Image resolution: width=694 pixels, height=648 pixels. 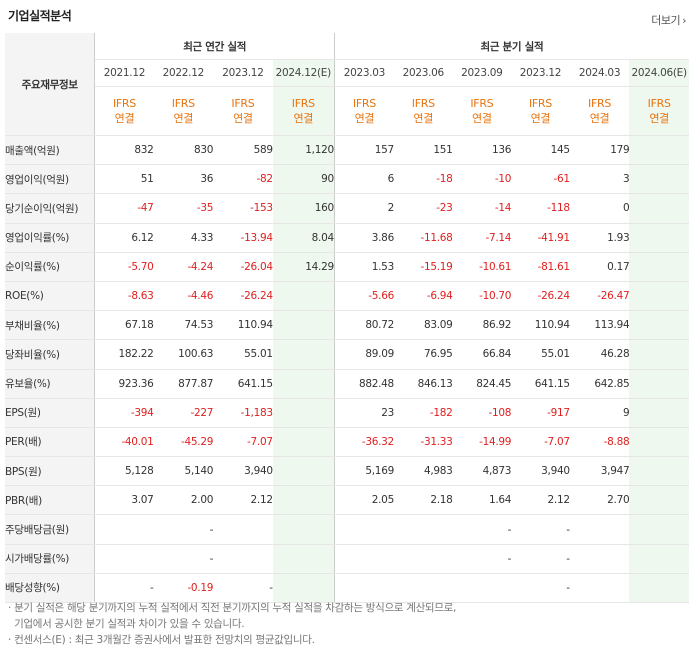 I want to click on table-cell: 5,128, so click(x=124, y=471).